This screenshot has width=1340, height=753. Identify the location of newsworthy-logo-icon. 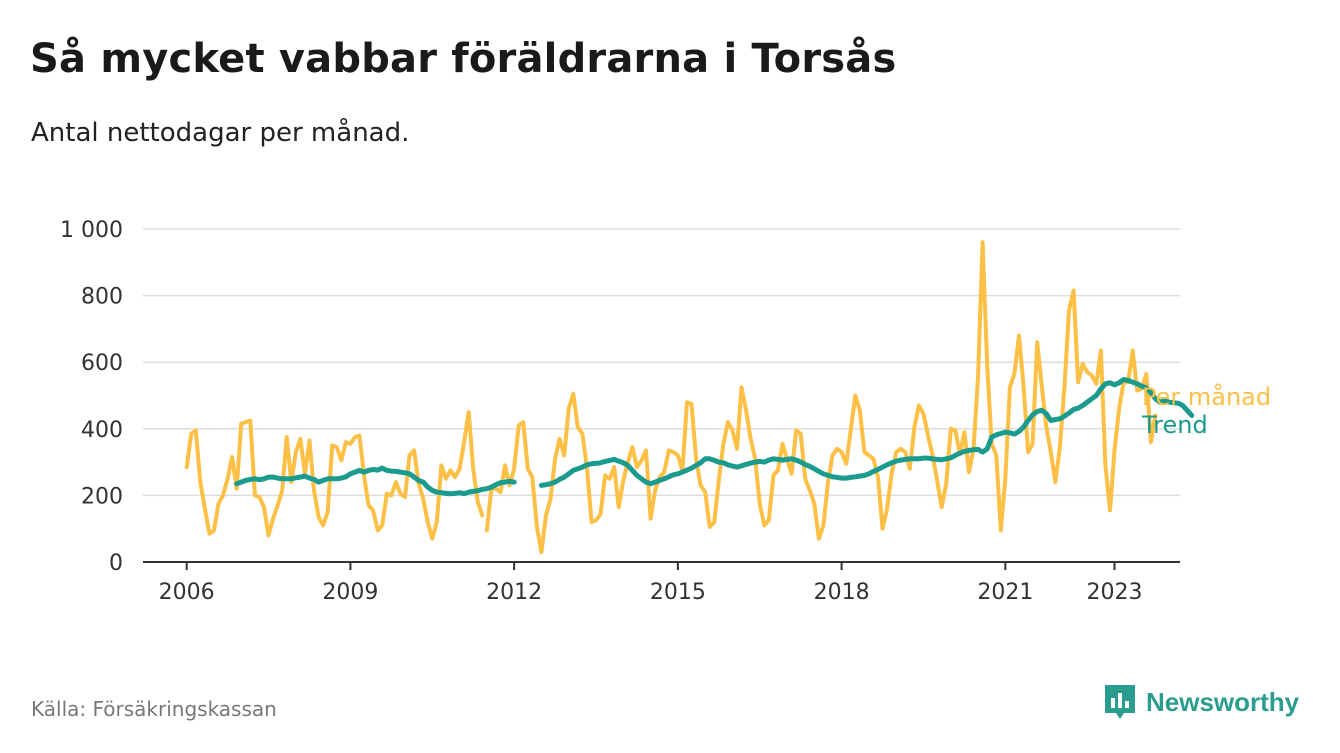
(1120, 702).